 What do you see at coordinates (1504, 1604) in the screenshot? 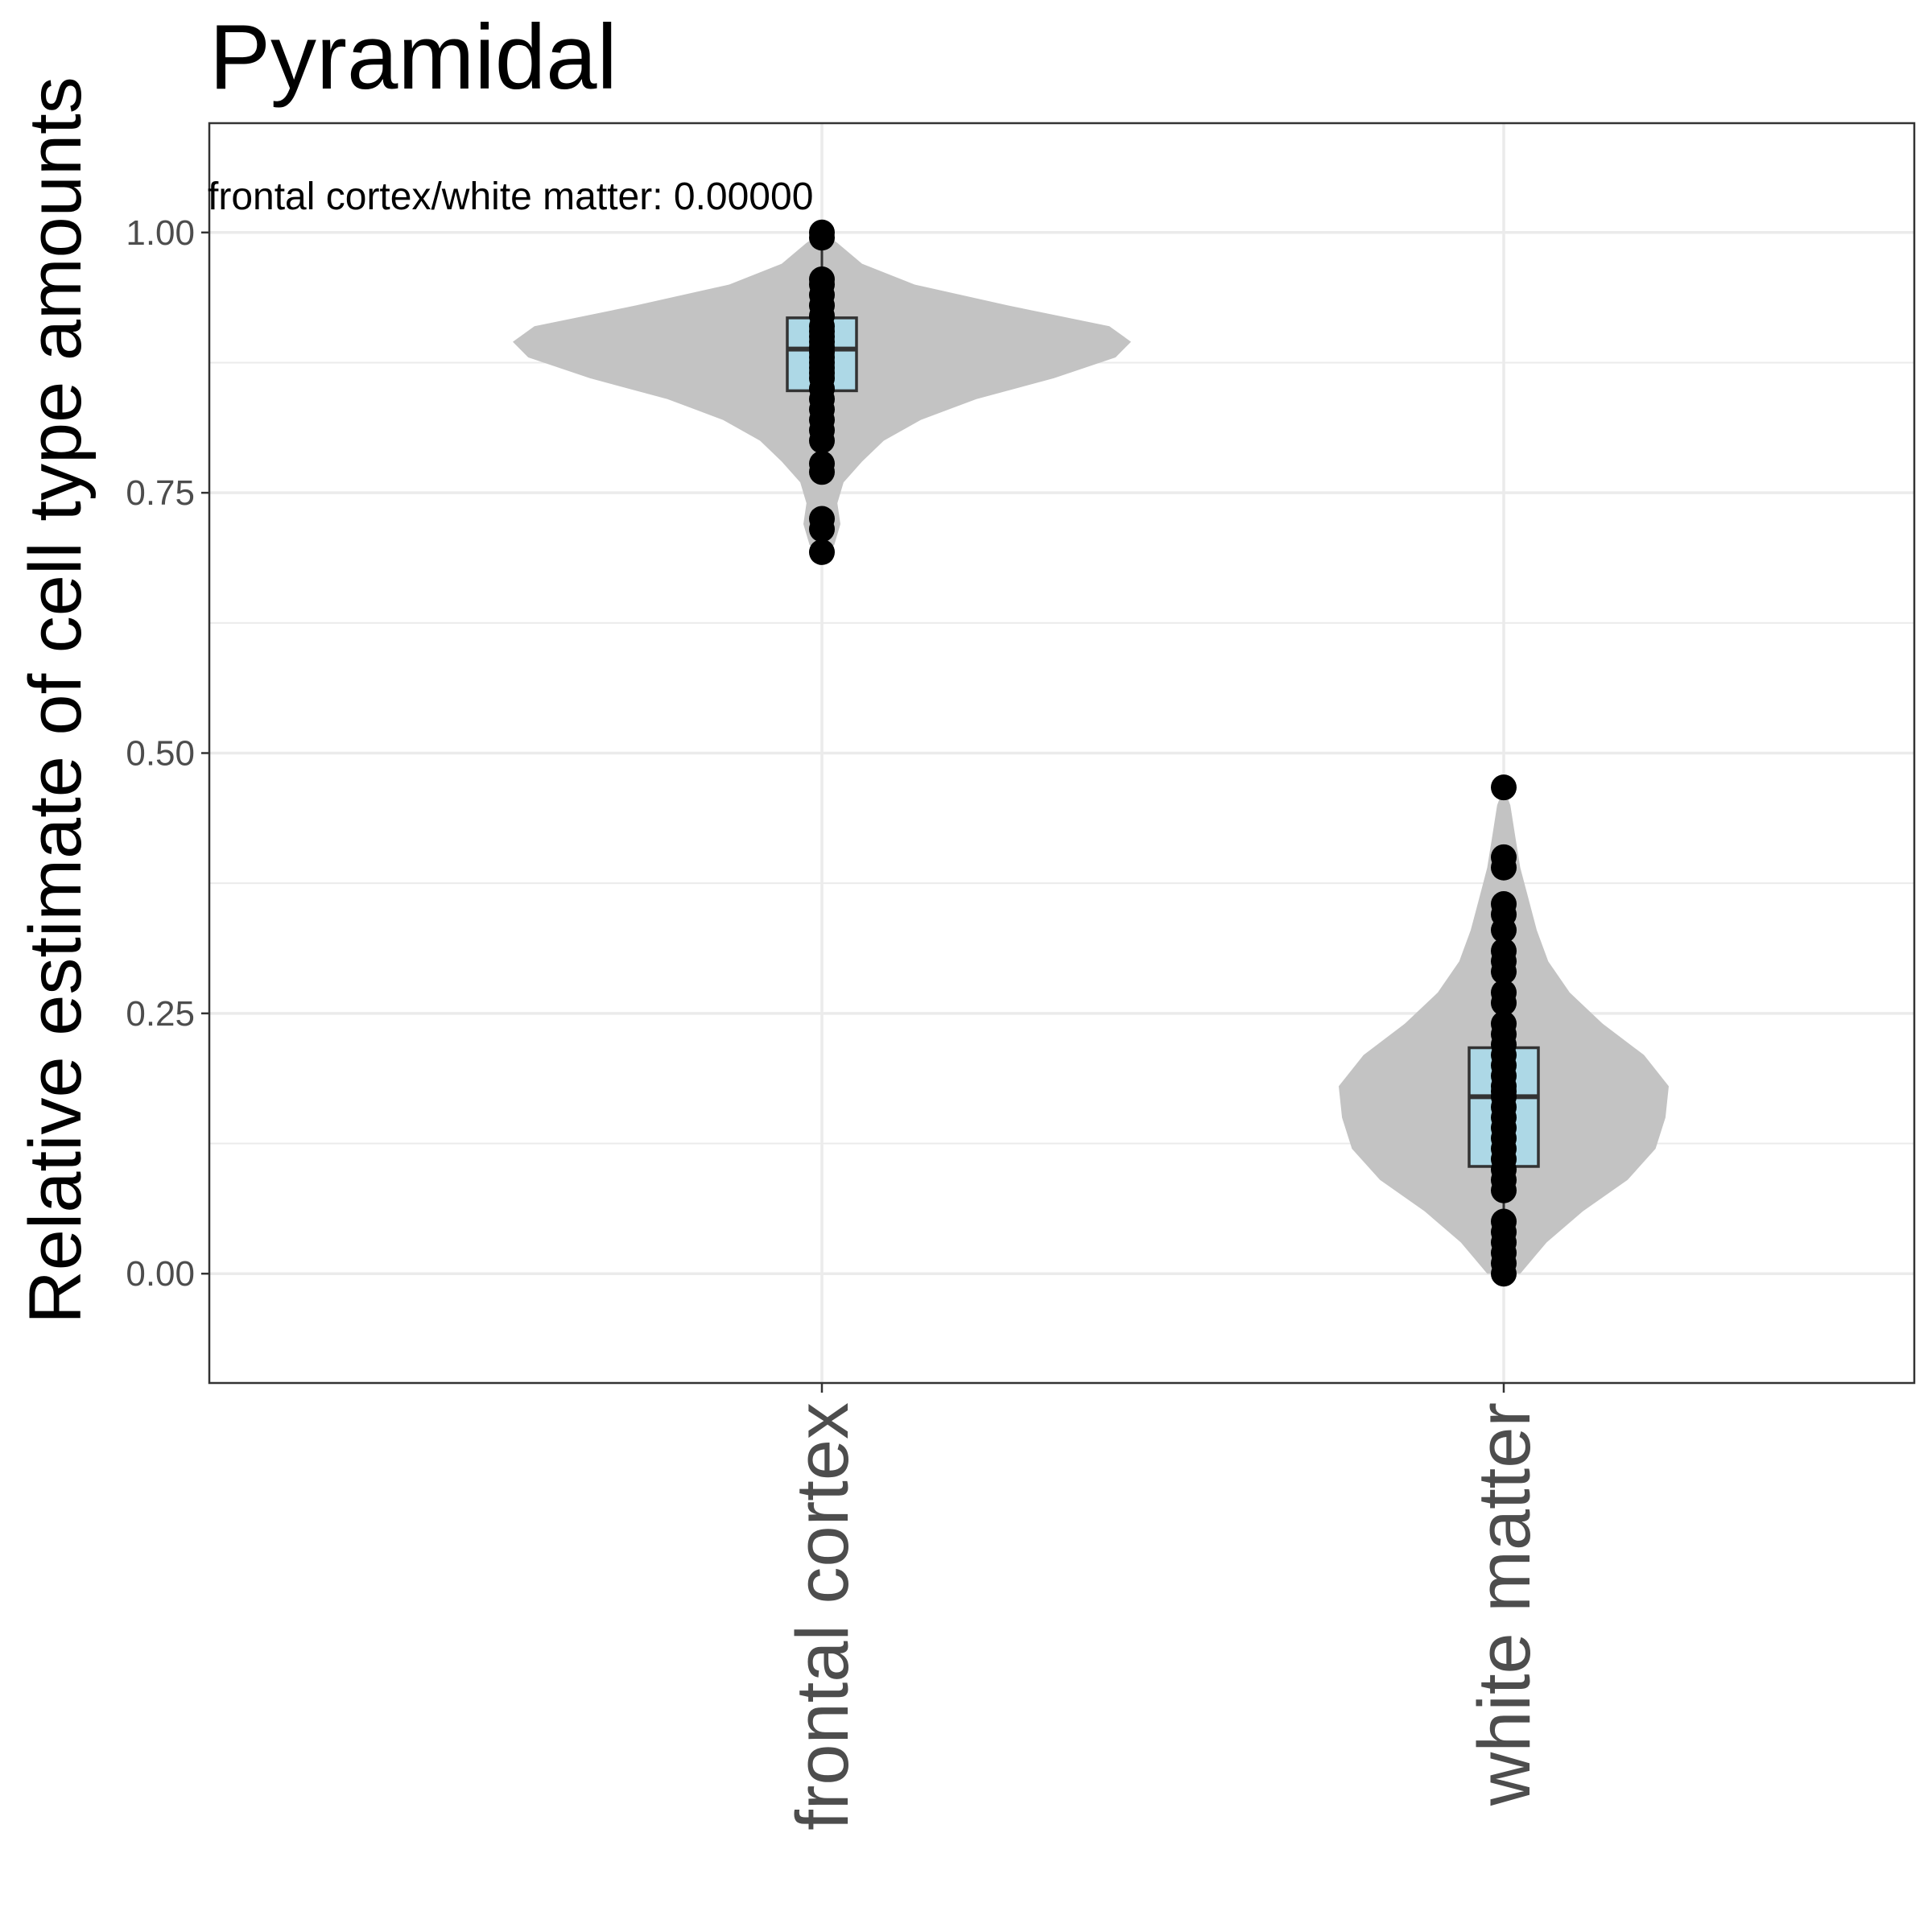
I see `x-tick-label: white matter` at bounding box center [1504, 1604].